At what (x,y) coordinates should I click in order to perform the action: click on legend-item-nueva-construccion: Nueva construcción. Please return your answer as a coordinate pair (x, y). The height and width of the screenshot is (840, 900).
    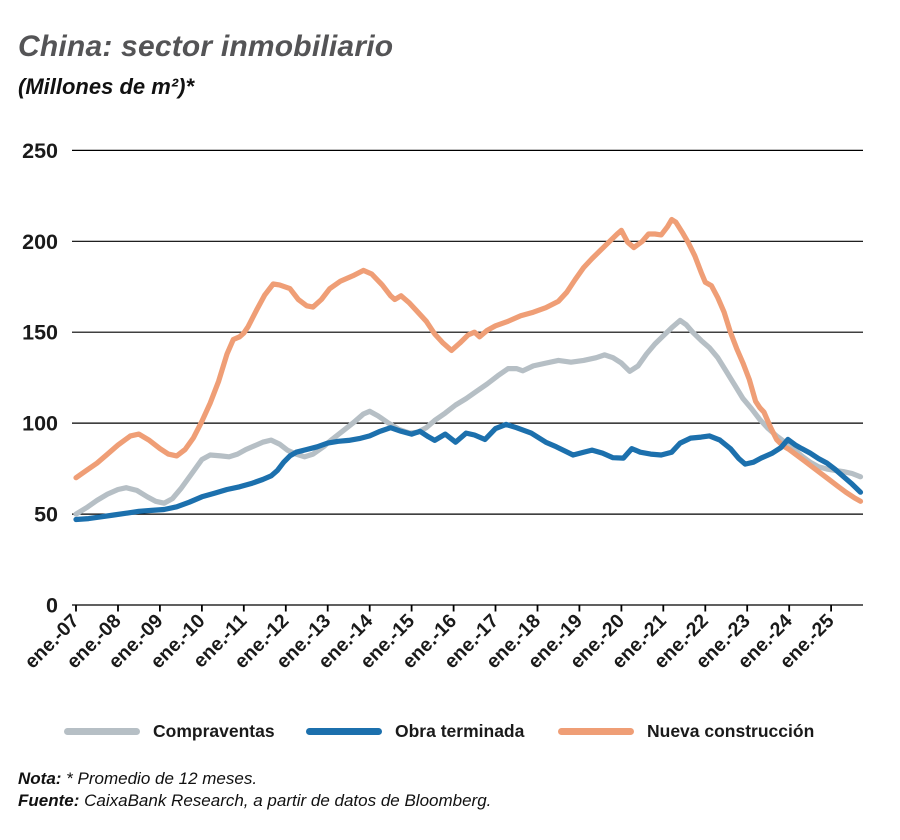
    Looking at the image, I should click on (686, 731).